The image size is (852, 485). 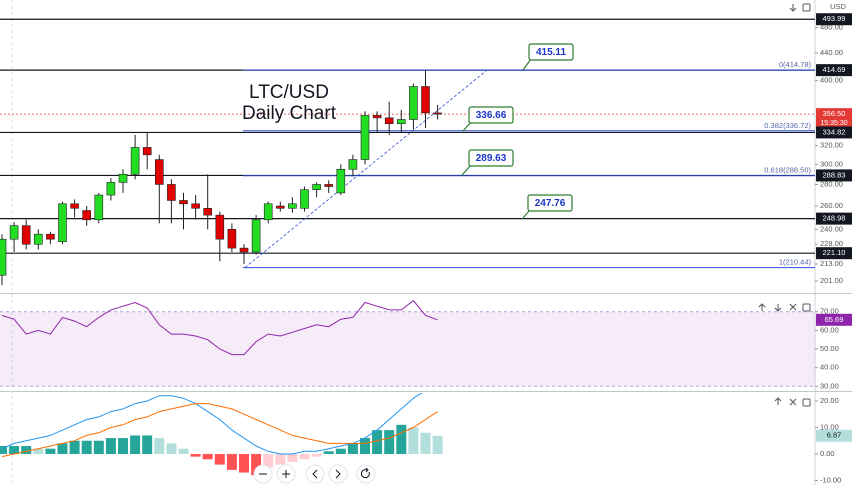 I want to click on value-marker, so click(x=834, y=435).